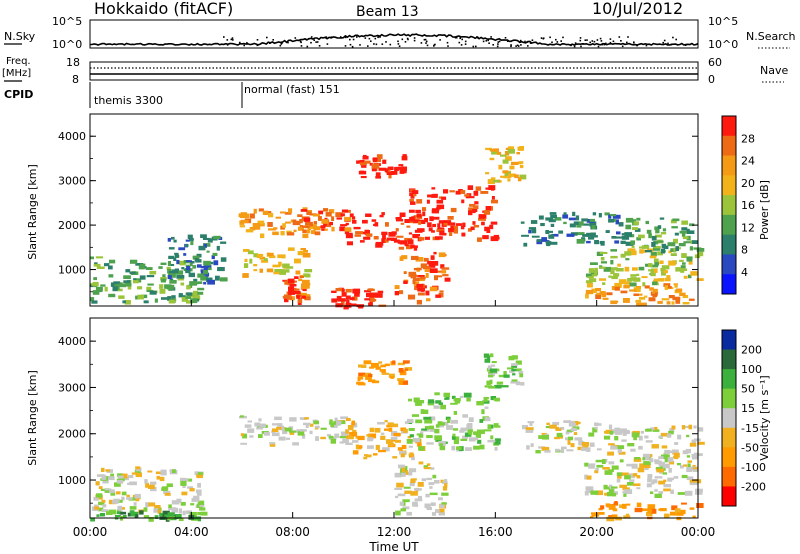 This screenshot has height=554, width=800. Describe the element at coordinates (72, 341) in the screenshot. I see `y-tick-label: 4000` at that location.